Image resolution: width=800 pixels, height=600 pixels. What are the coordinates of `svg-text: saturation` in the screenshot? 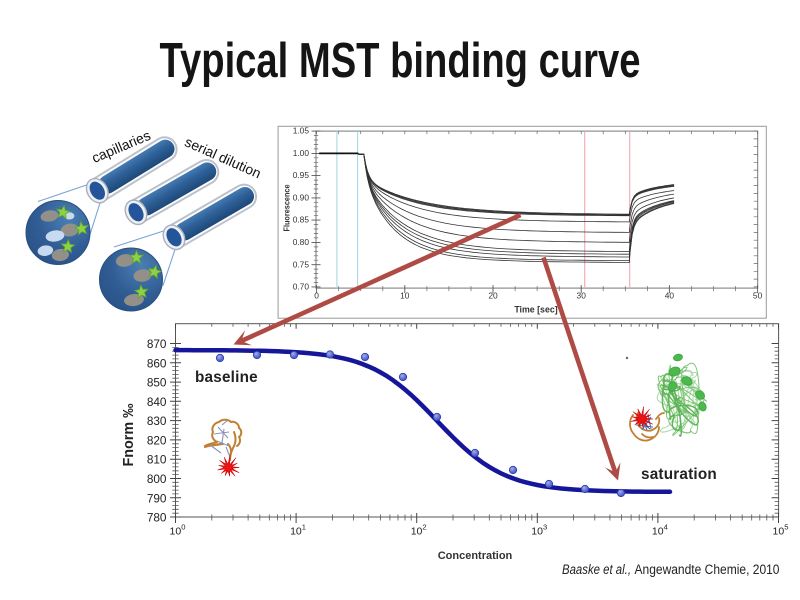 It's located at (679, 474).